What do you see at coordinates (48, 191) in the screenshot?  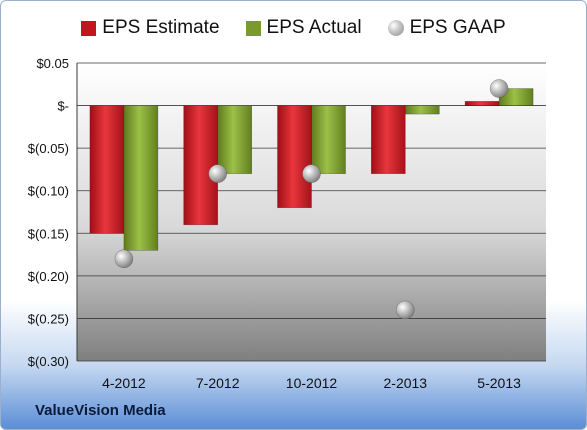 I see `y-tick-label: $(0.10)` at bounding box center [48, 191].